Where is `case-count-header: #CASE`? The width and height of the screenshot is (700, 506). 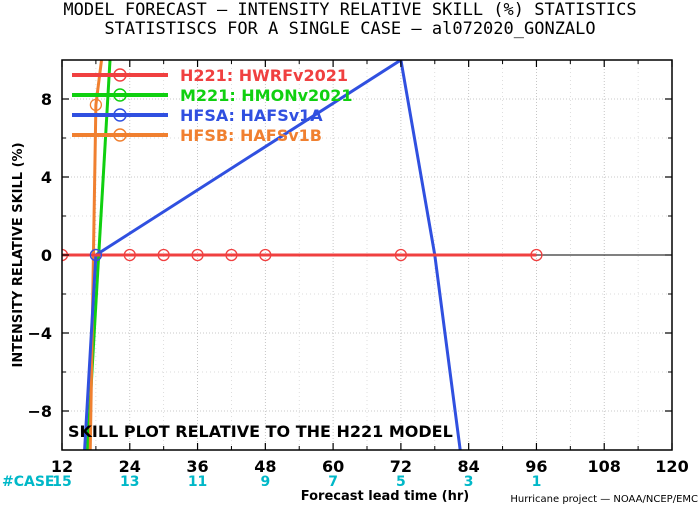 case-count-header: #CASE is located at coordinates (28, 482).